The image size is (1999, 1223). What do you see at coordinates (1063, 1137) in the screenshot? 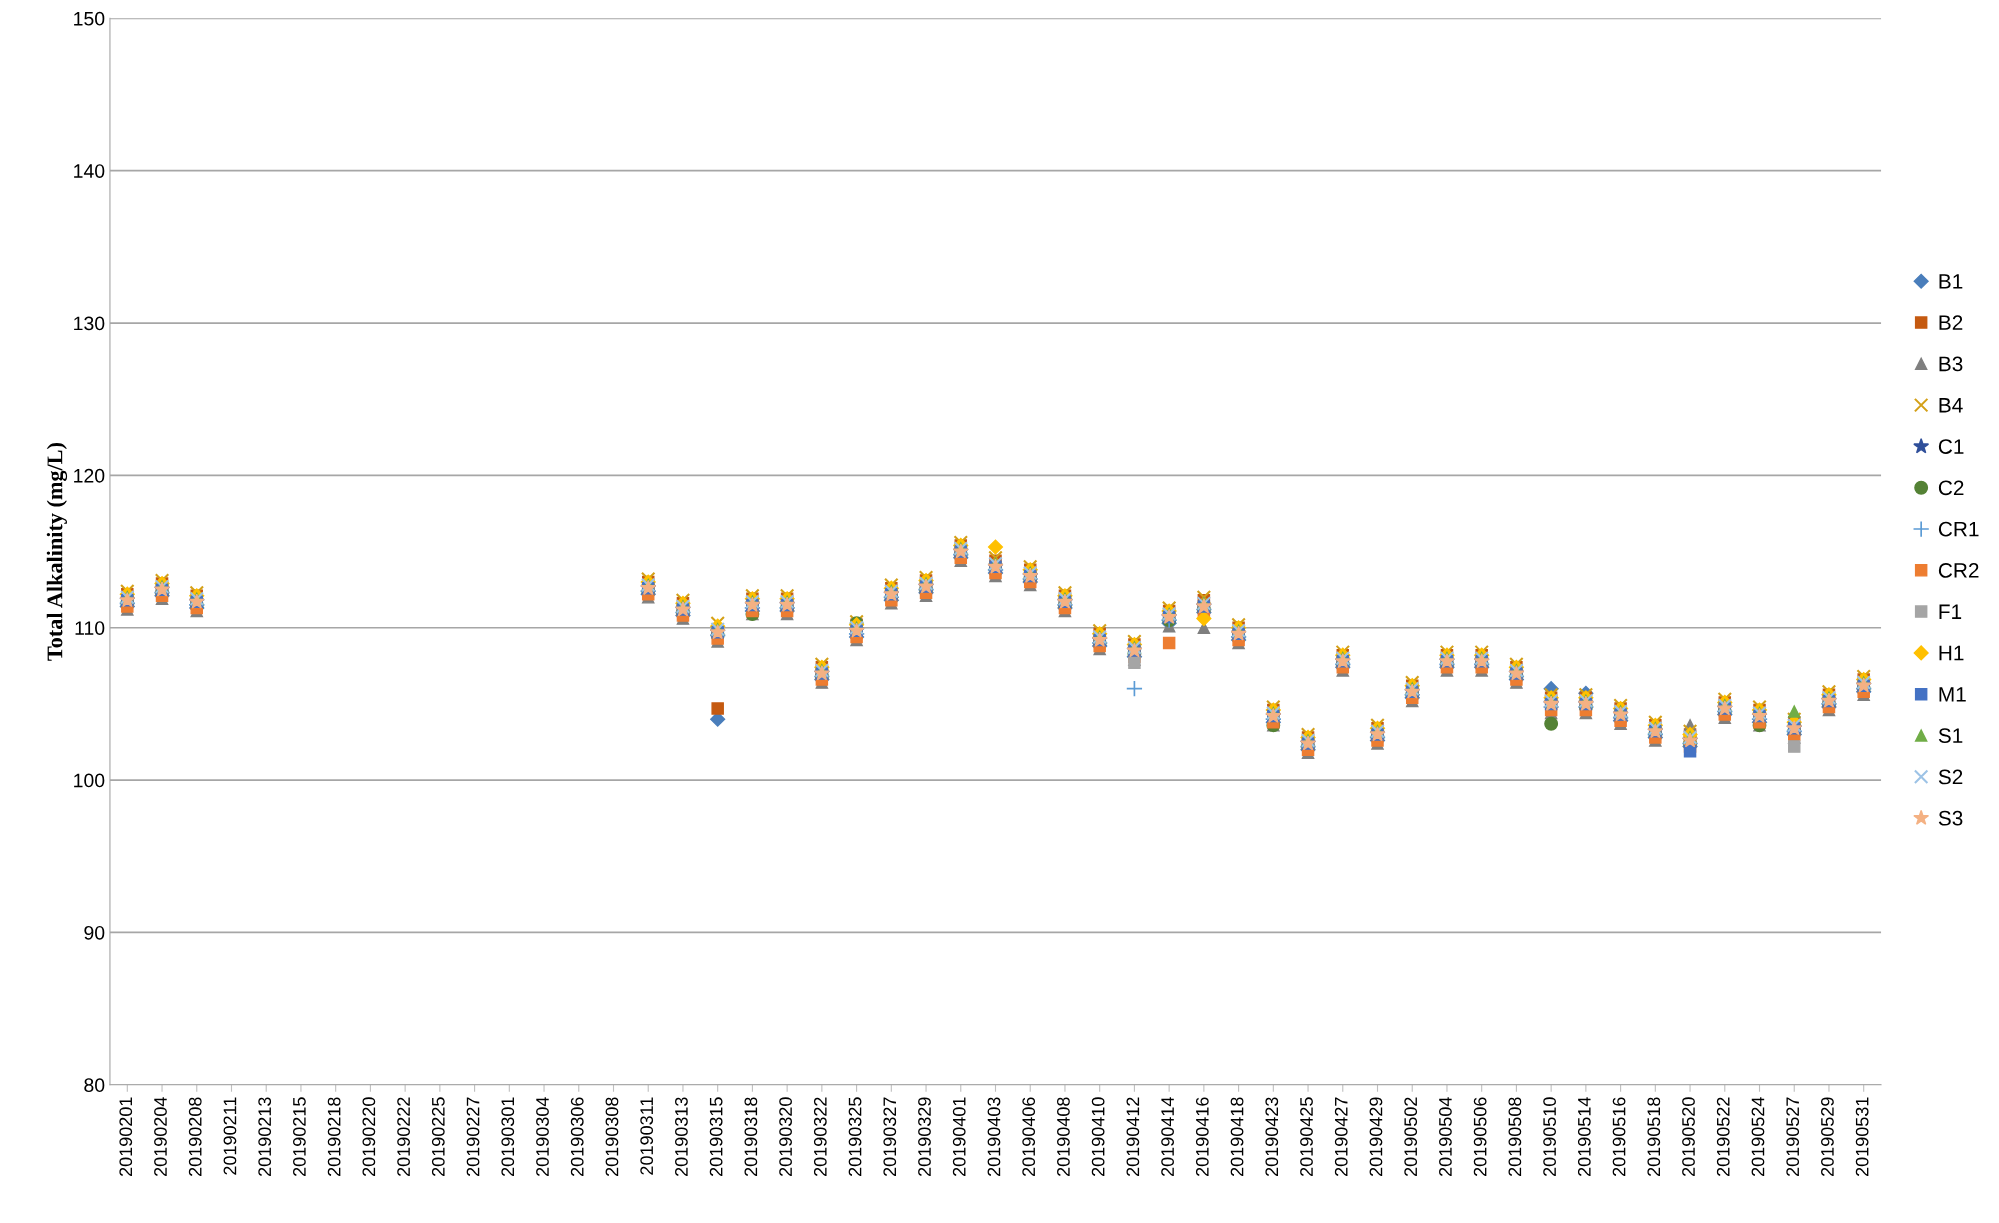
I see `x-tick-label: 20190408` at bounding box center [1063, 1137].